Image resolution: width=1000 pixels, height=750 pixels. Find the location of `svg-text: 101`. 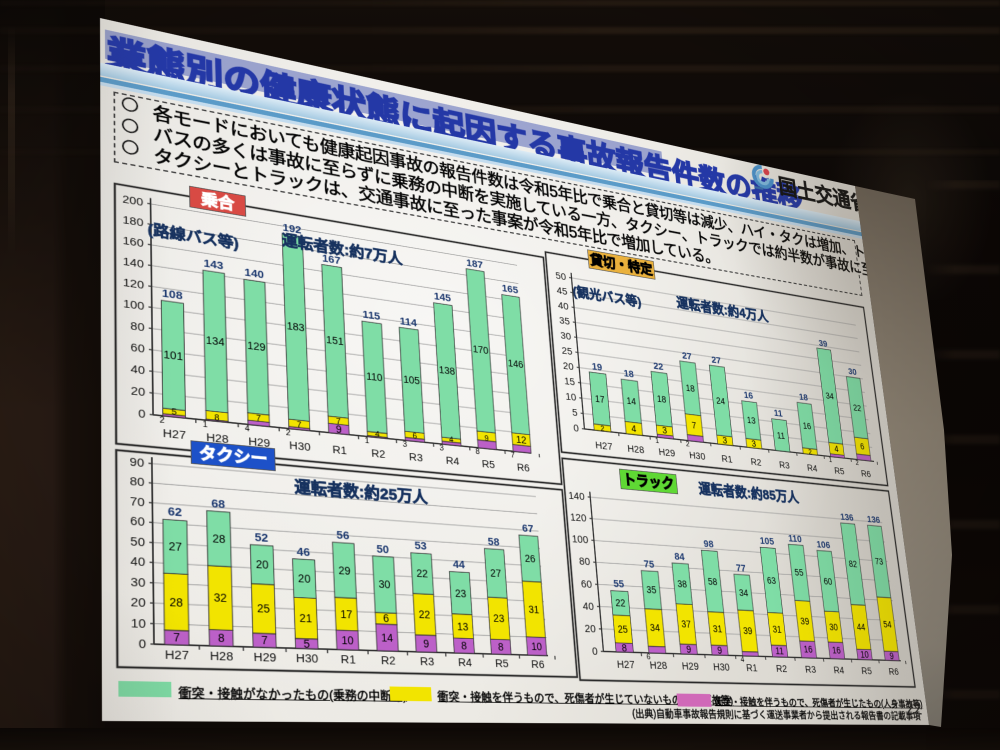

svg-text: 101 is located at coordinates (173, 356).